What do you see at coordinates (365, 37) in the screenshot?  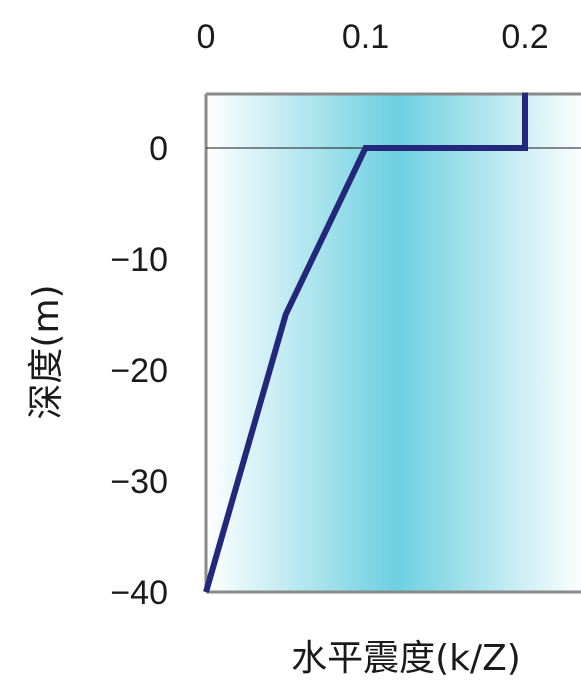 I see `x-tick-label: 0.1` at bounding box center [365, 37].